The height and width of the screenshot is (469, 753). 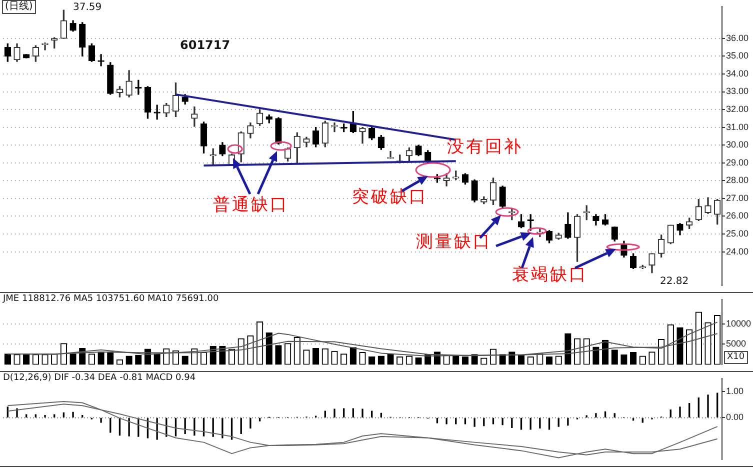 I want to click on y-tick-label: 32.00, so click(x=737, y=109).